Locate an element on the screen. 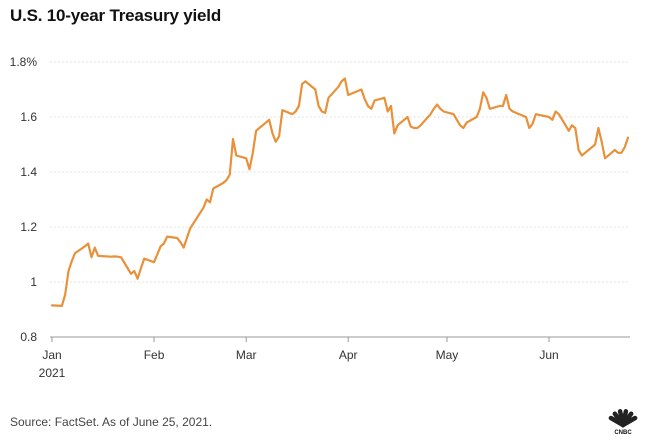 This screenshot has height=441, width=651. y-tick-label-5: 1.8% is located at coordinates (24, 62).